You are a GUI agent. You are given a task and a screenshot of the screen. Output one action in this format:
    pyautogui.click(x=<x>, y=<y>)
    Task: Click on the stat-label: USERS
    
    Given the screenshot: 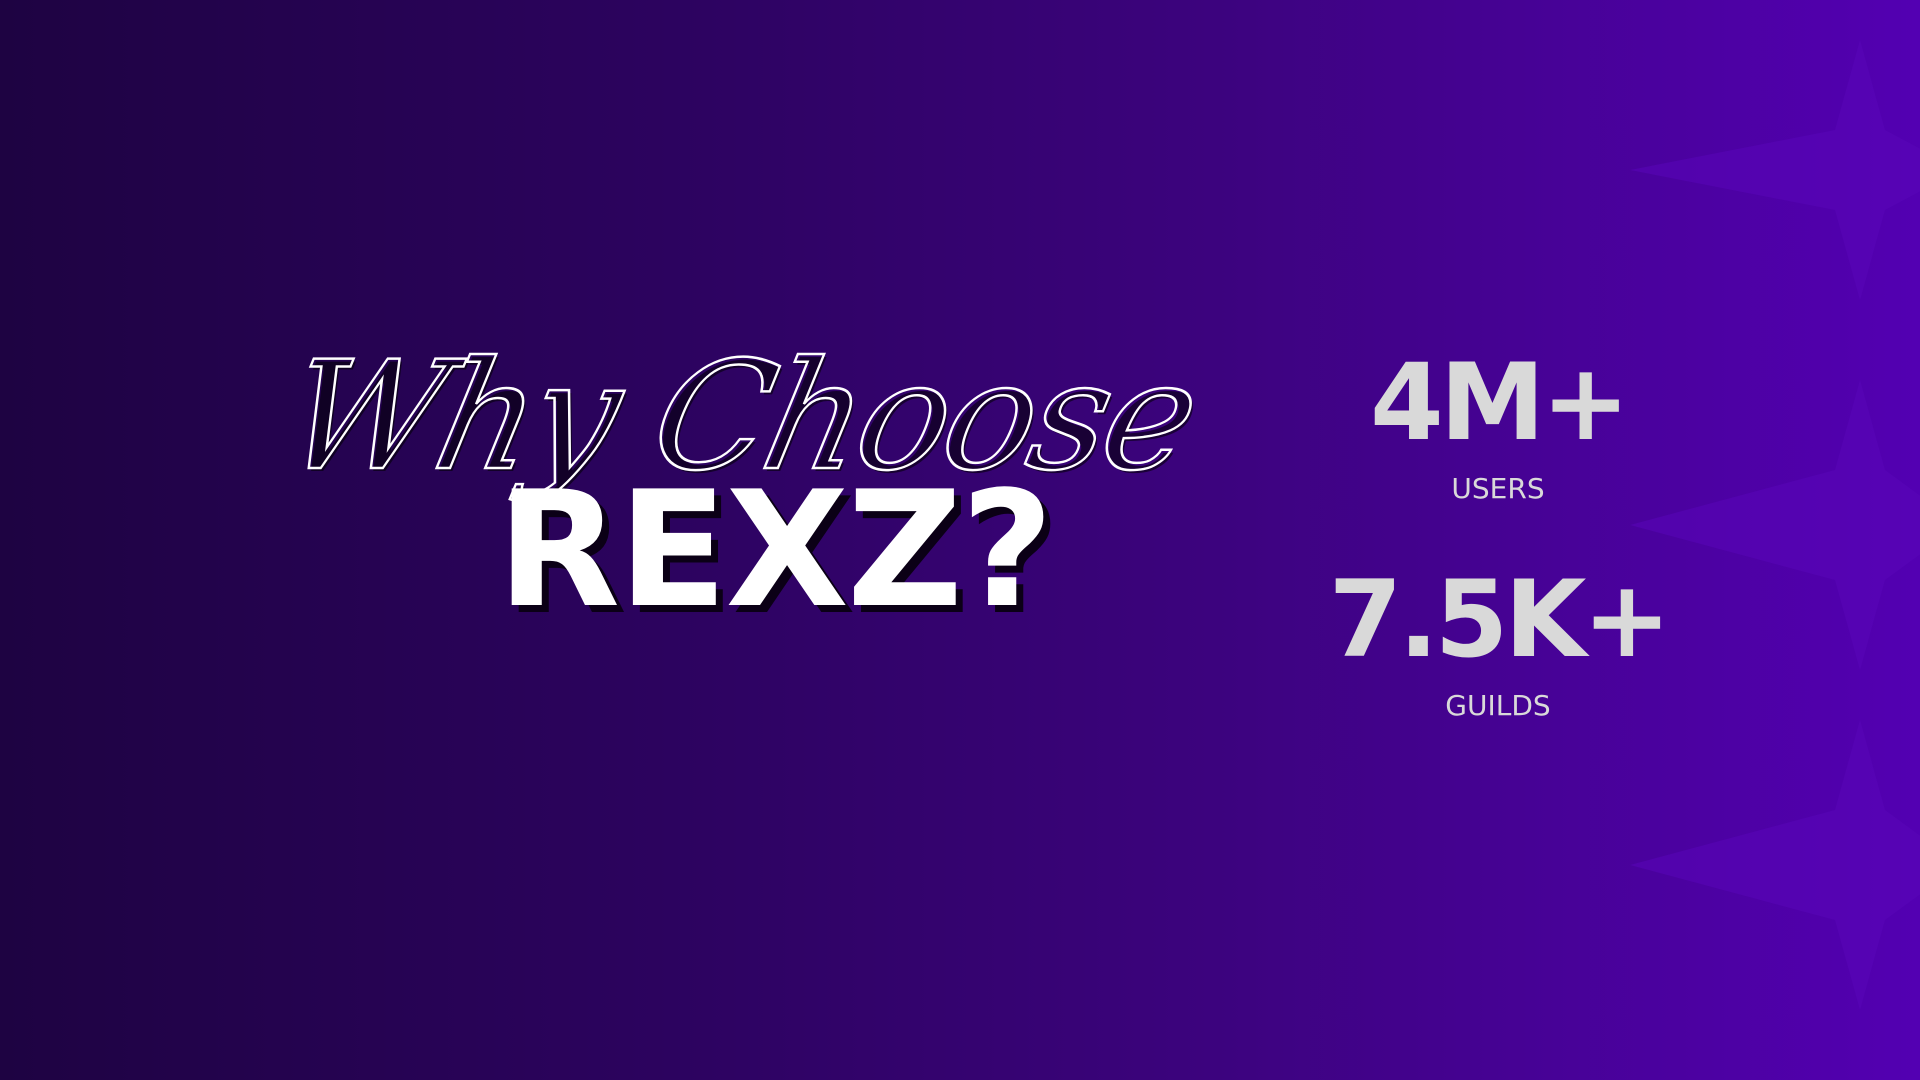 What is the action you would take?
    pyautogui.click(x=1498, y=488)
    